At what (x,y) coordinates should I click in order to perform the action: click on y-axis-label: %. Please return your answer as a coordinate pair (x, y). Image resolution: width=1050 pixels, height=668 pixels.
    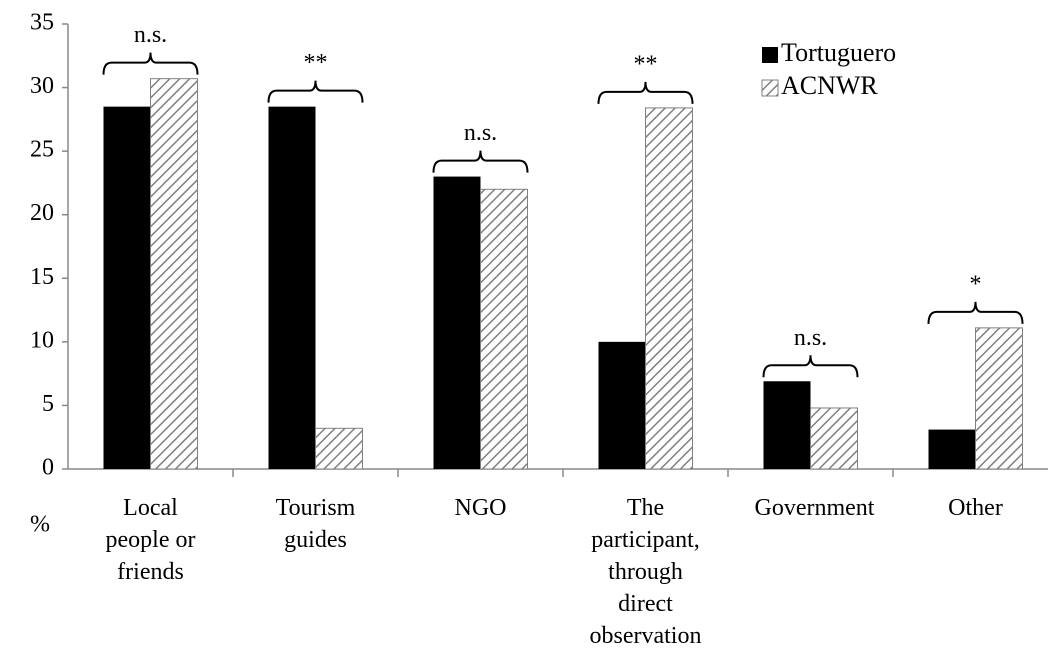
    Looking at the image, I should click on (40, 525).